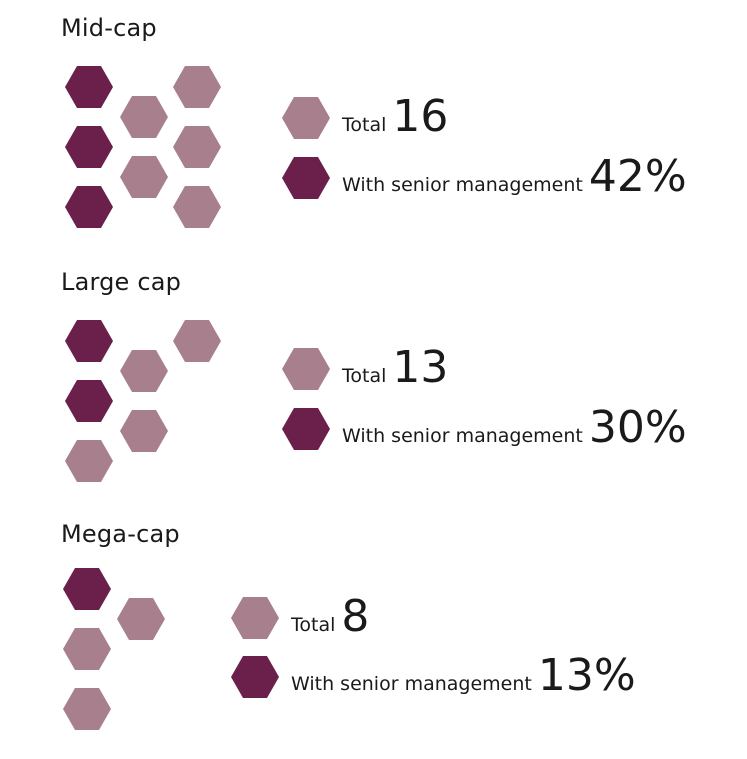 Image resolution: width=747 pixels, height=759 pixels. Describe the element at coordinates (637, 176) in the screenshot. I see `senior-value: 42%` at that location.